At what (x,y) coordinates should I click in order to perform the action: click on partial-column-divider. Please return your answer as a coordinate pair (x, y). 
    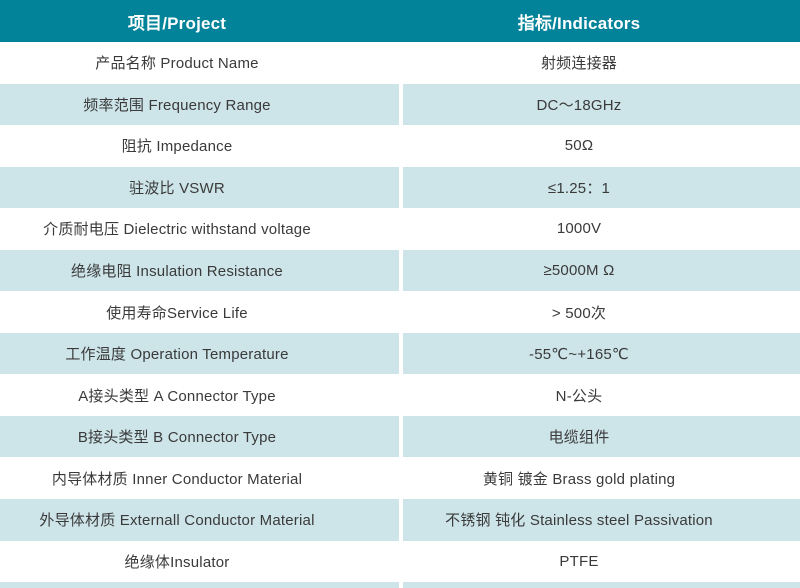
    Looking at the image, I should click on (401, 585).